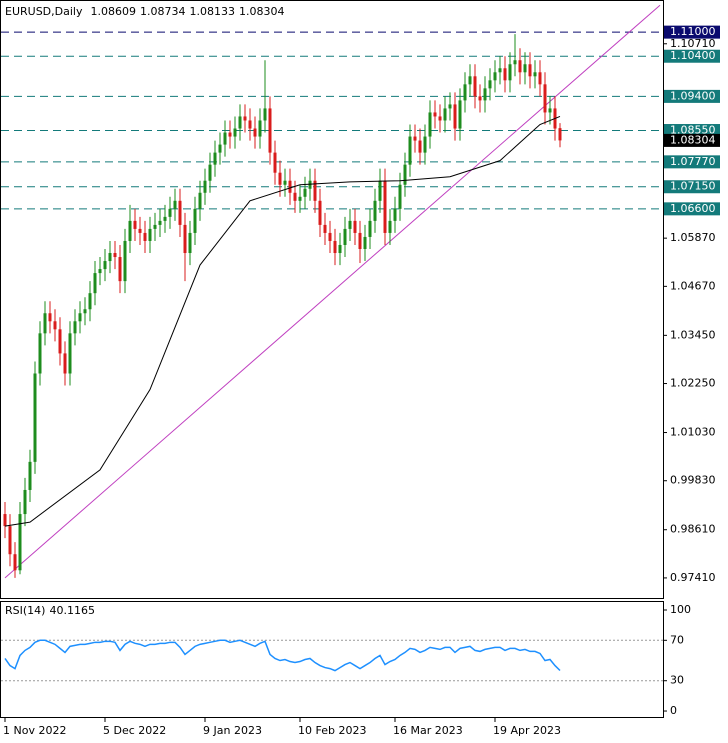  I want to click on level-label: 1.11000, so click(693, 31).